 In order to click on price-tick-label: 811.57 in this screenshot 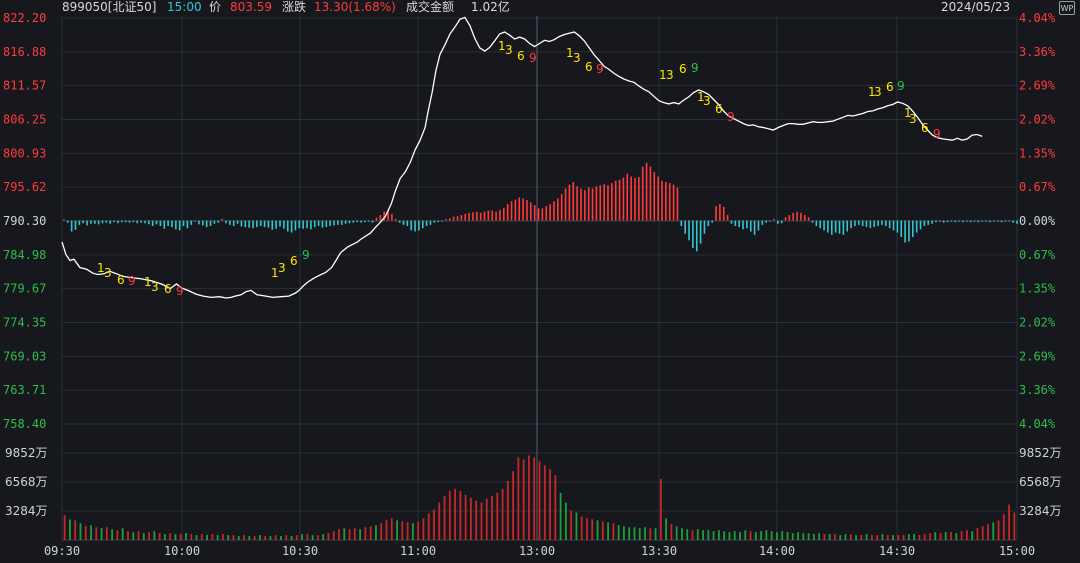, I will do `click(24, 86)`.